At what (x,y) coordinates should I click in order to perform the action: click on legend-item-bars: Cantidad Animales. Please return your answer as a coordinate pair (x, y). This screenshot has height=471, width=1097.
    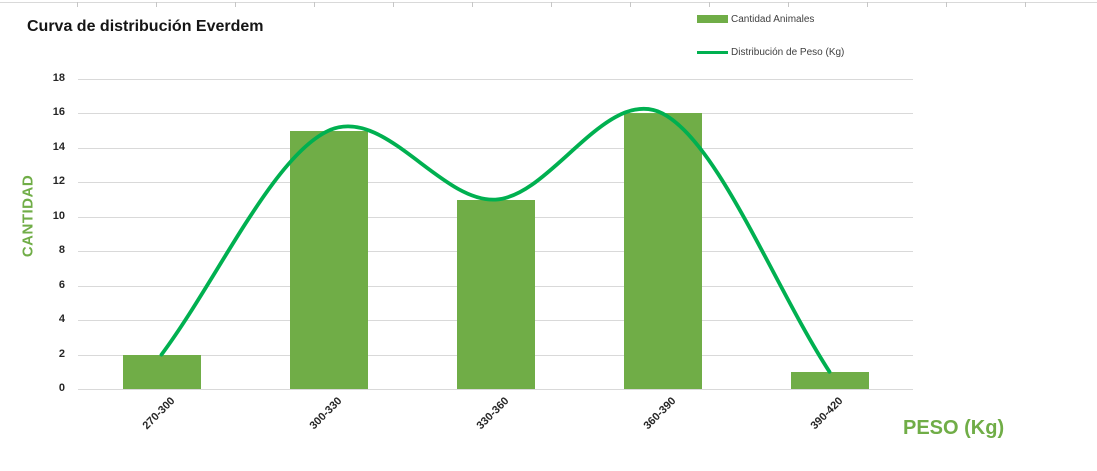
    Looking at the image, I should click on (770, 19).